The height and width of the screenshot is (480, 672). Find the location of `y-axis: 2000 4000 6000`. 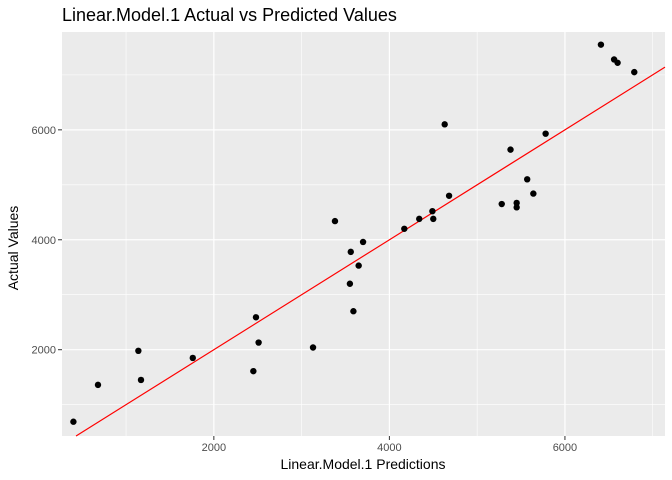

y-axis: 2000 4000 6000 is located at coordinates (47, 241).